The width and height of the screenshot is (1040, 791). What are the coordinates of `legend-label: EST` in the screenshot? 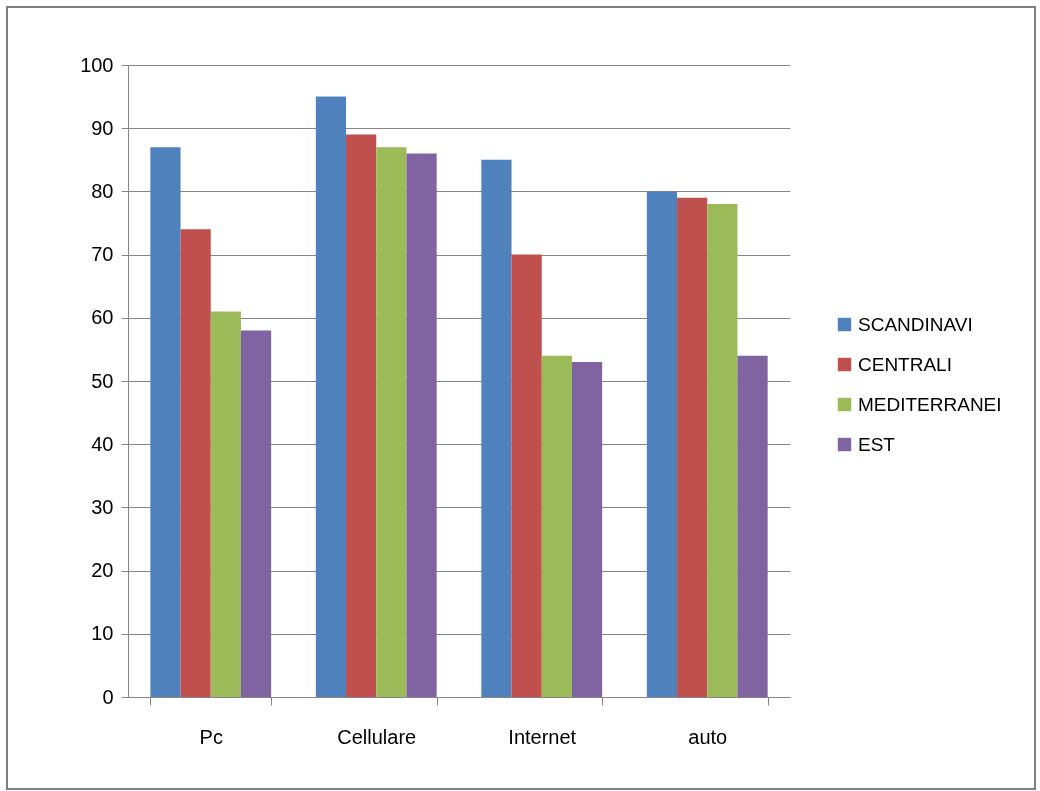 It's located at (877, 444).